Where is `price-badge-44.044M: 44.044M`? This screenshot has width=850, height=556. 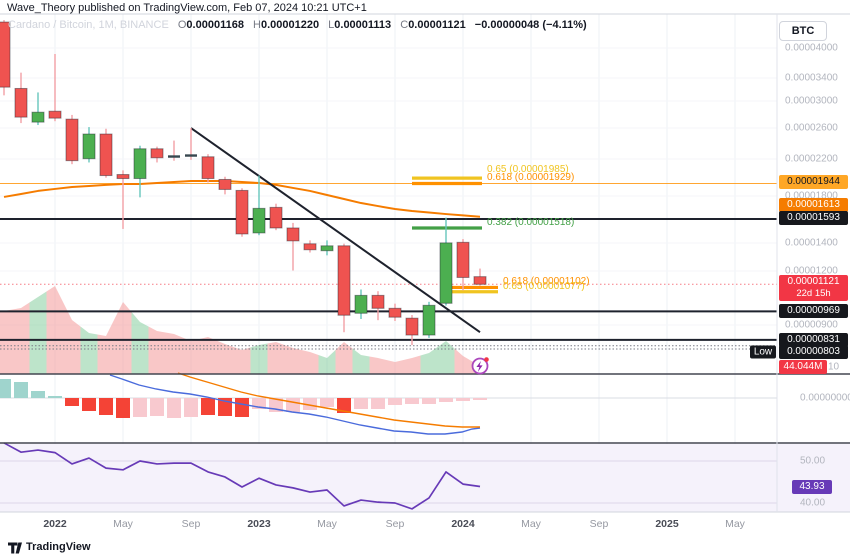
price-badge-44.044M: 44.044M is located at coordinates (803, 367).